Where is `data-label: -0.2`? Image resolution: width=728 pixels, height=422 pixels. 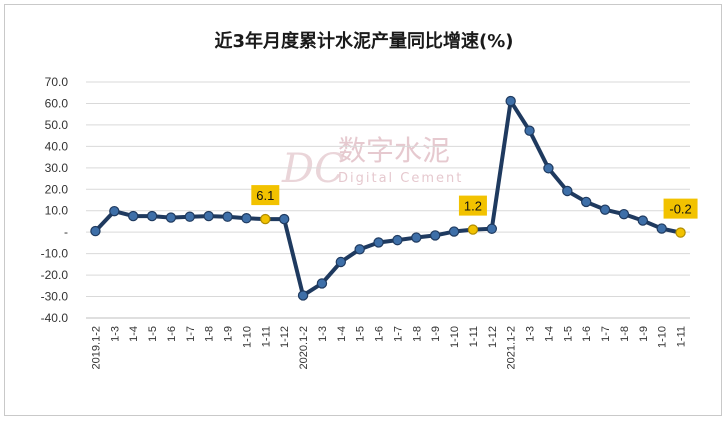 data-label: -0.2 is located at coordinates (680, 209).